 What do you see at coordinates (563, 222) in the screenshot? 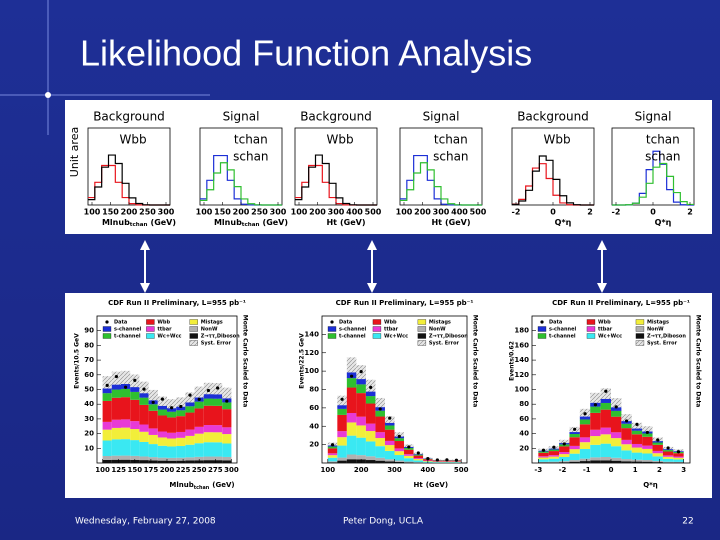
I see `x-axis-label-part: Q*η` at bounding box center [563, 222].